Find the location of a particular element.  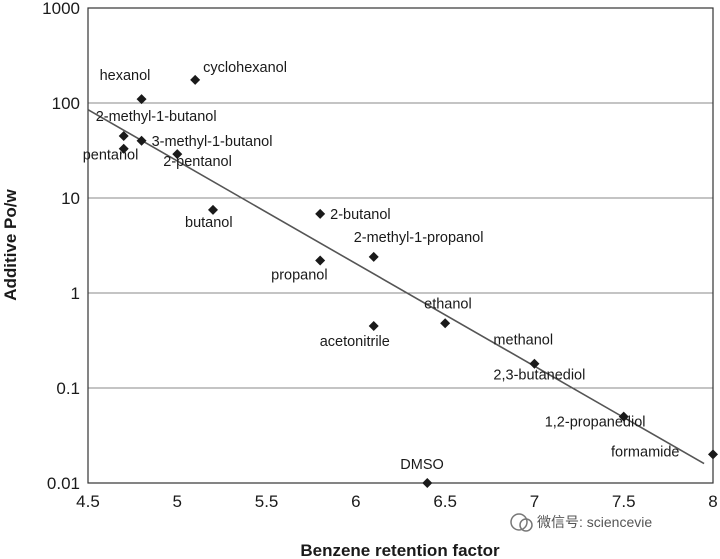

x-tick-label: 6.5 is located at coordinates (445, 501).